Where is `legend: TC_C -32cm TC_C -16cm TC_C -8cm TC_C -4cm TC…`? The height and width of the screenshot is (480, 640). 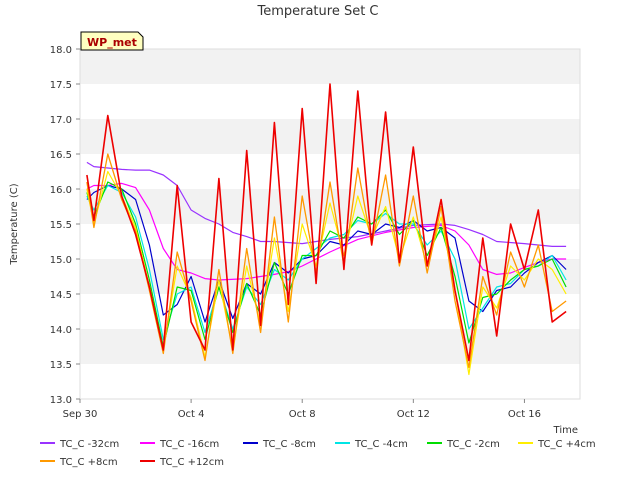
legend: TC_C -32cm TC_C -16cm TC_C -8cm TC_C -4cm TC… is located at coordinates (318, 453).